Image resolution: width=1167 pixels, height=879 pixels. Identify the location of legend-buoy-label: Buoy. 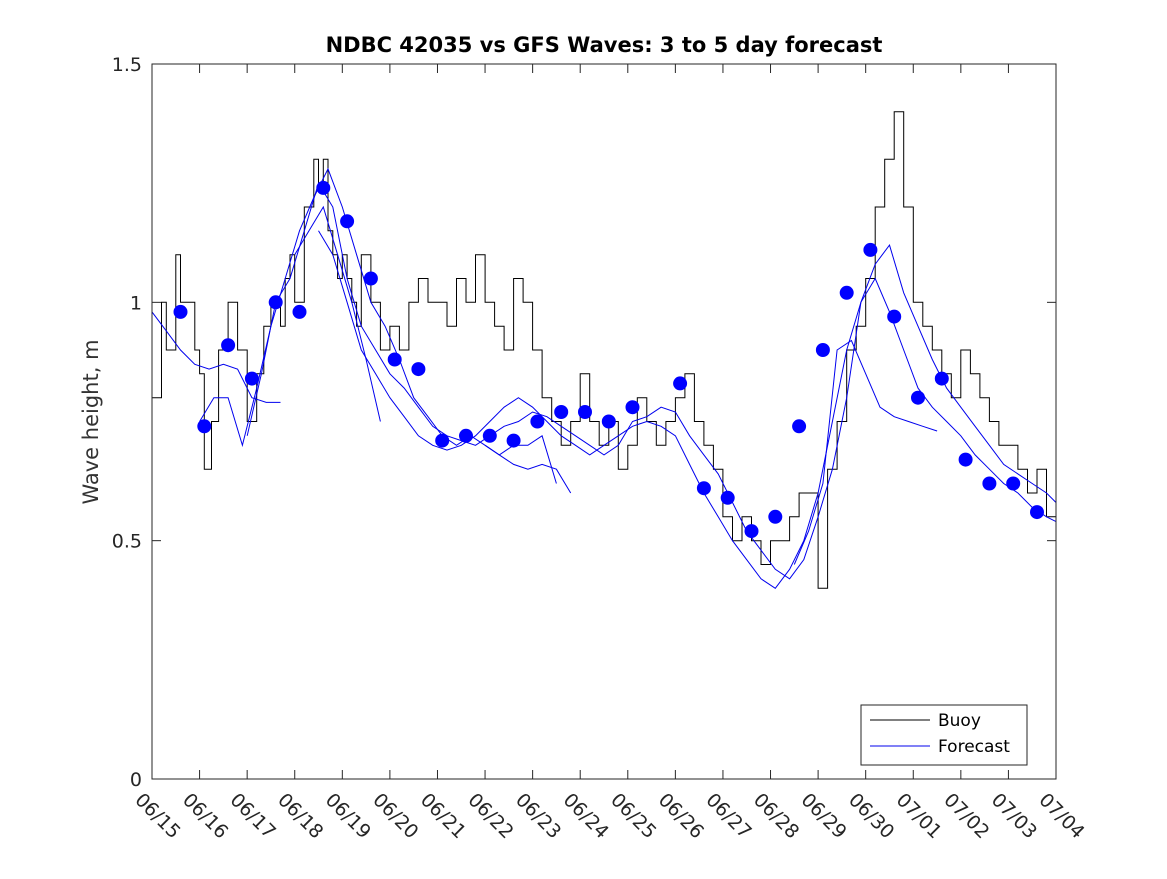
(959, 721).